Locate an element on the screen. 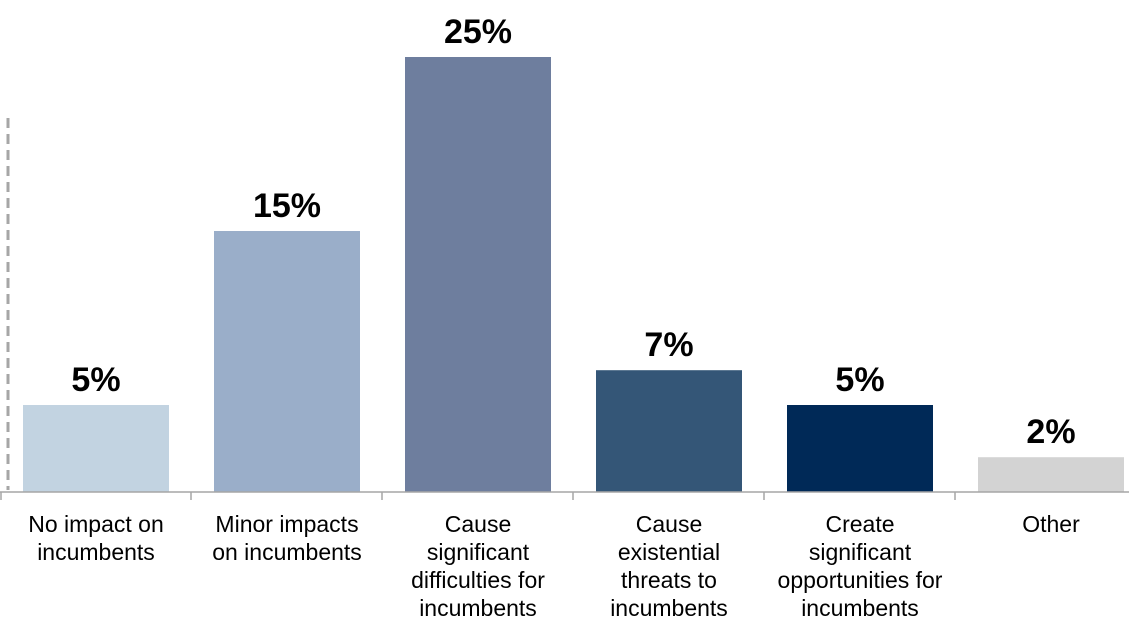 Image resolution: width=1129 pixels, height=629 pixels. category-label-line: existential is located at coordinates (669, 552).